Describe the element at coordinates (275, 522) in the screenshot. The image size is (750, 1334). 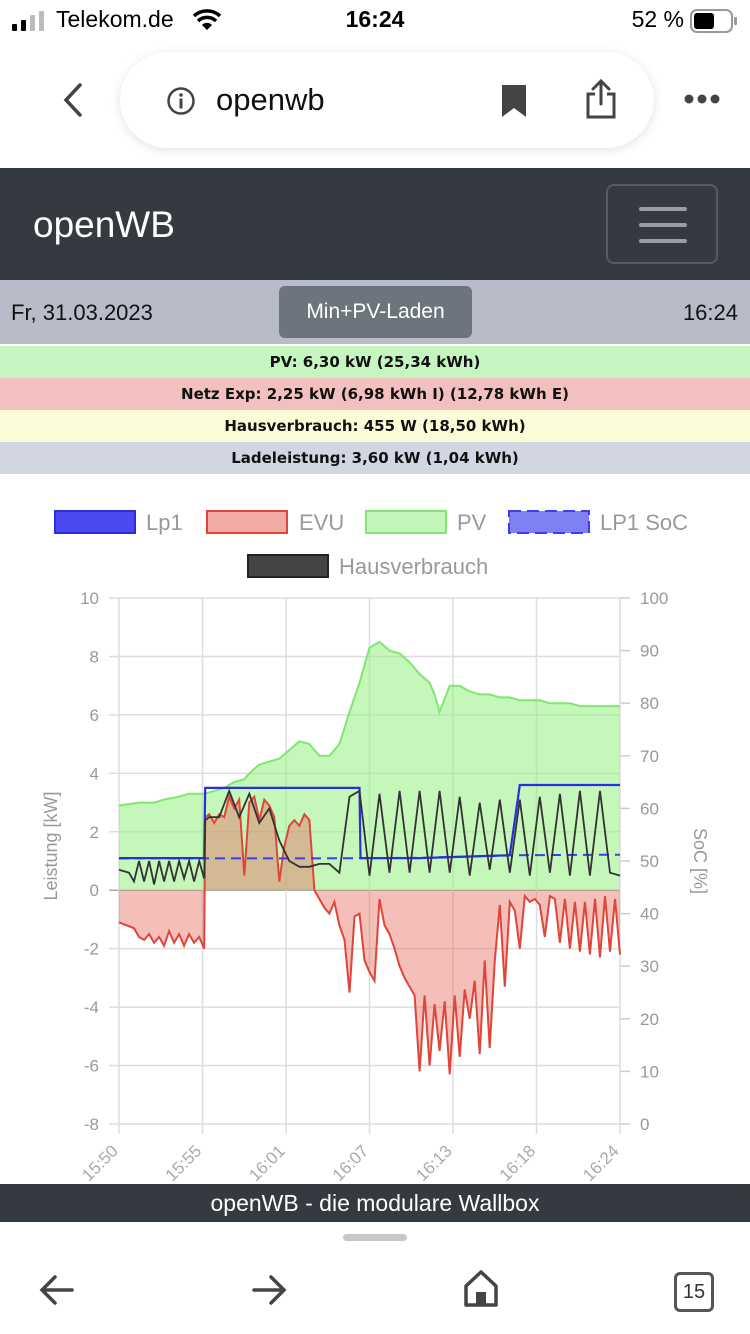
I see `legend-item-evu: EVU` at that location.